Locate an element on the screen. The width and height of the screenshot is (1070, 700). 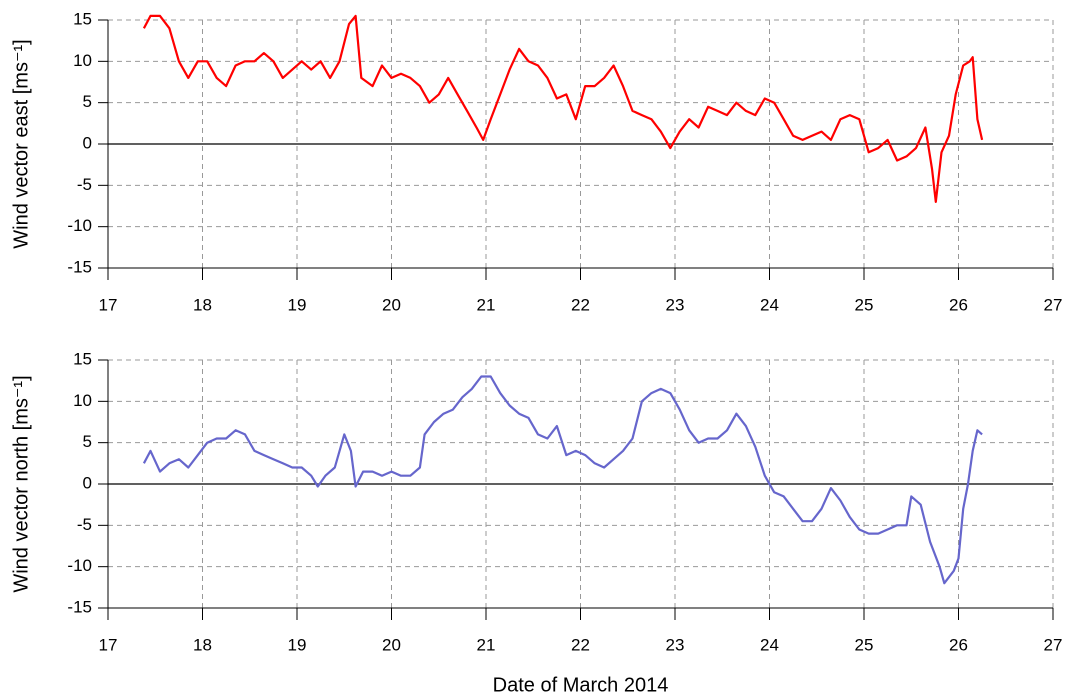
x-axis-label: Date of March 2014 is located at coordinates (581, 685).